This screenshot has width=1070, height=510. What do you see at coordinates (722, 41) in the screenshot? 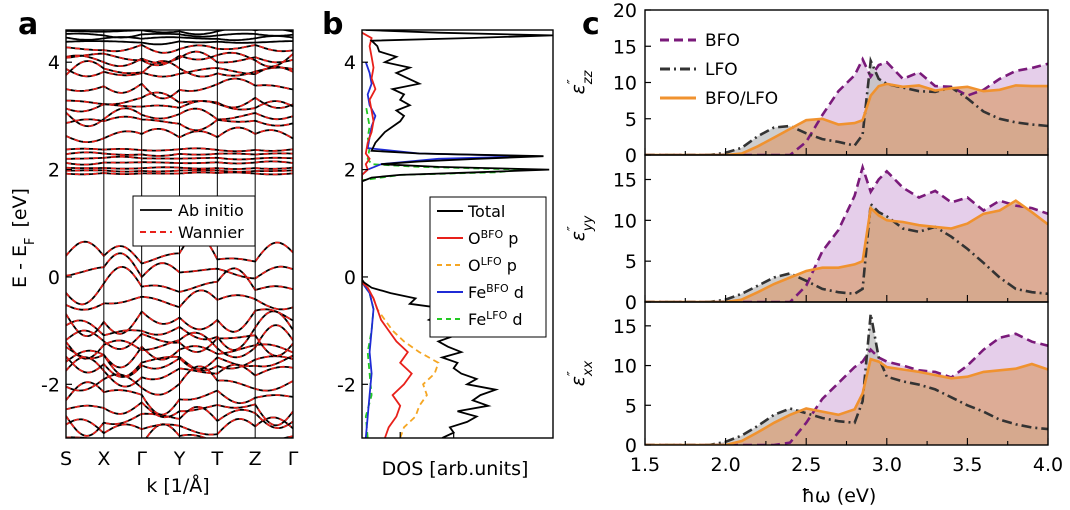
I see `dielectric-legend-label: BFO` at bounding box center [722, 41].